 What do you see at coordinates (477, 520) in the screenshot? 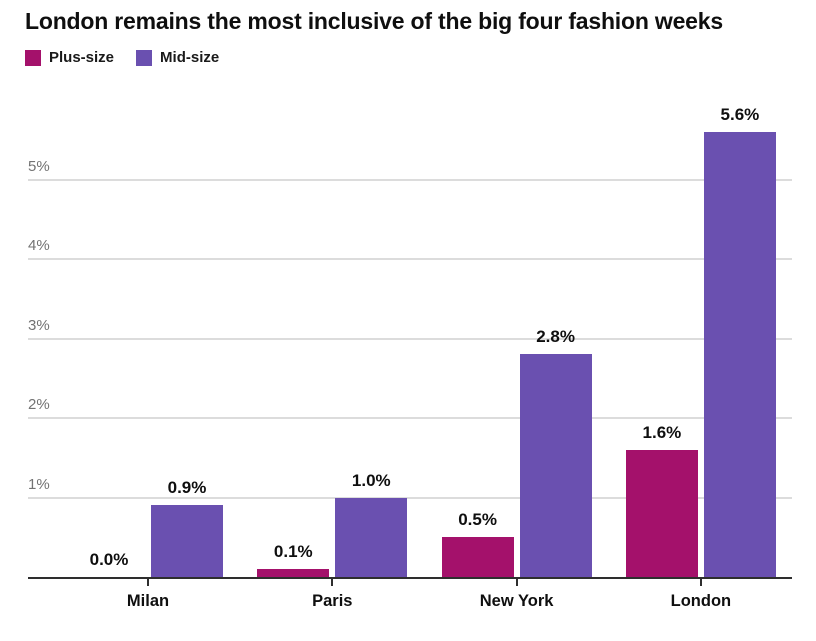
I see `value-label-new-york-plus-size: 0.5%` at bounding box center [477, 520].